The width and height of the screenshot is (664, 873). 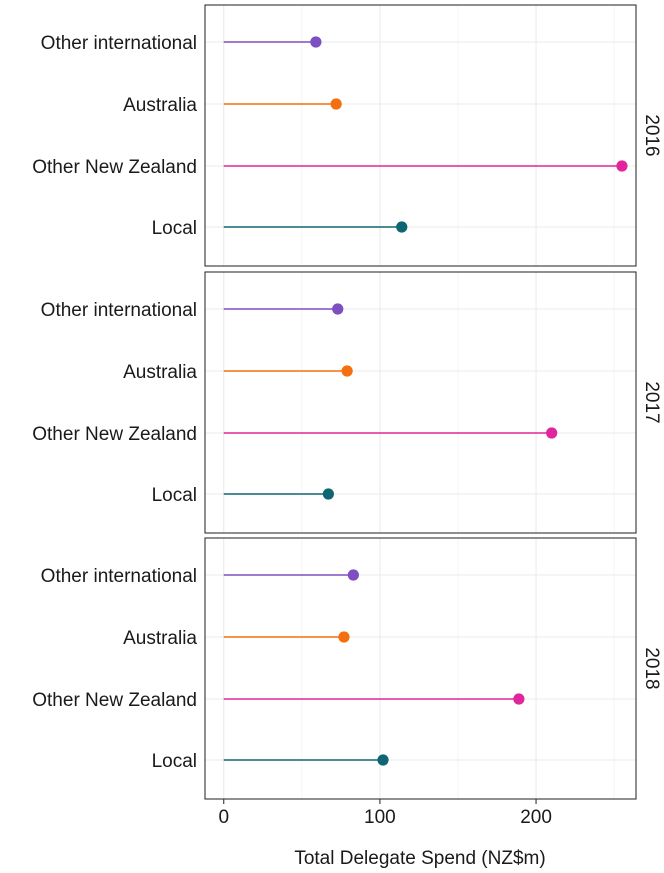 I want to click on lollipop-point-other-international-2018, so click(x=353, y=575).